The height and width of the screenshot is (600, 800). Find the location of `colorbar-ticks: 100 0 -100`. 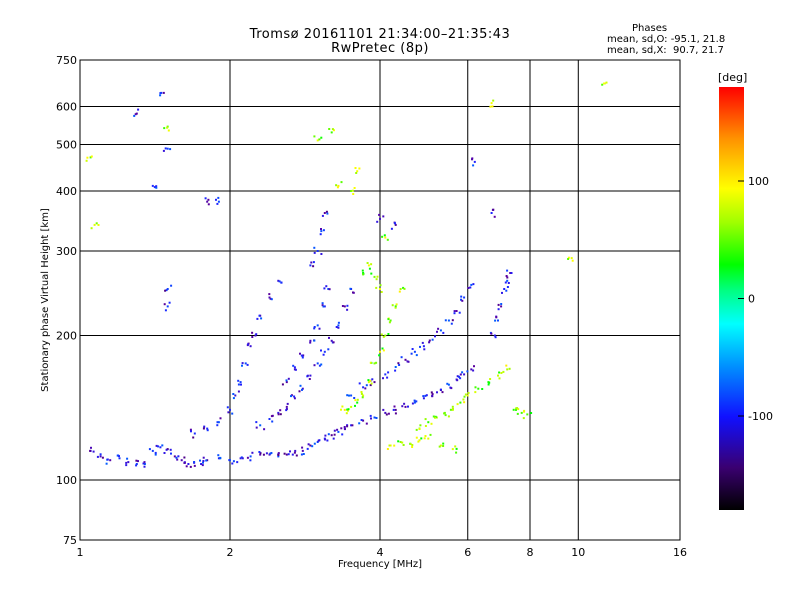

colorbar-ticks: 100 0 -100 is located at coordinates (755, 299).